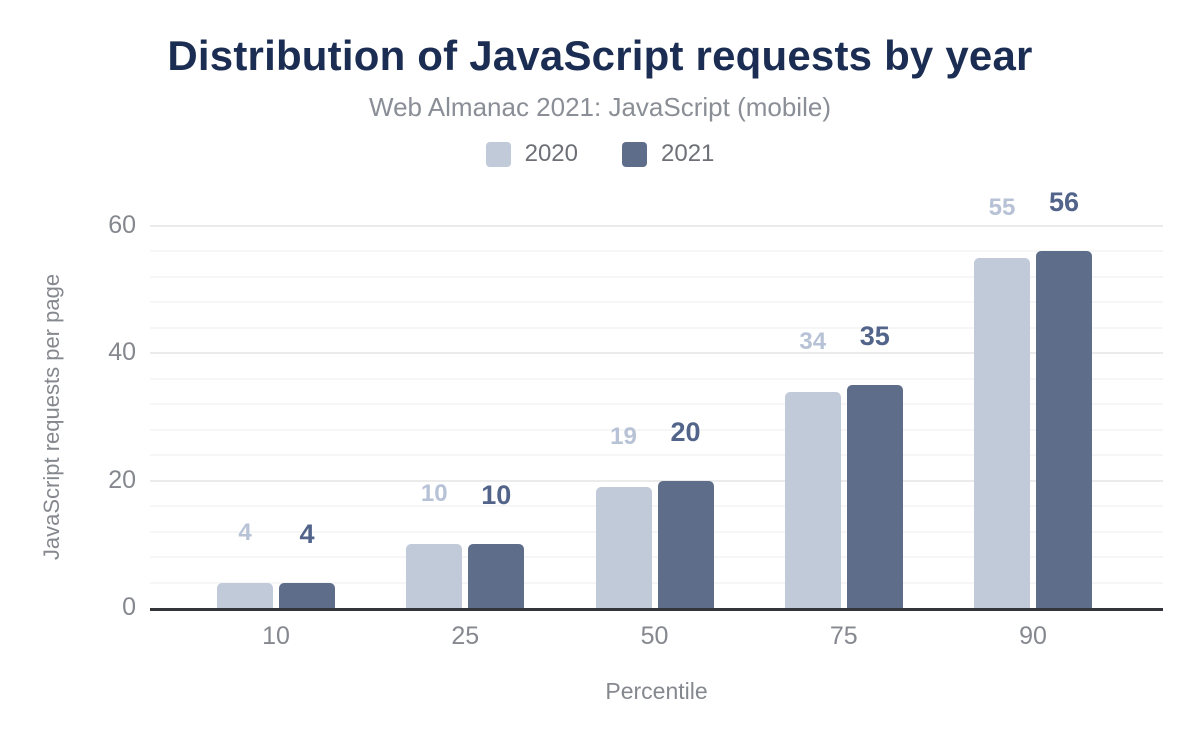 This screenshot has width=1200, height=742. What do you see at coordinates (843, 636) in the screenshot?
I see `x-tick-label: 75` at bounding box center [843, 636].